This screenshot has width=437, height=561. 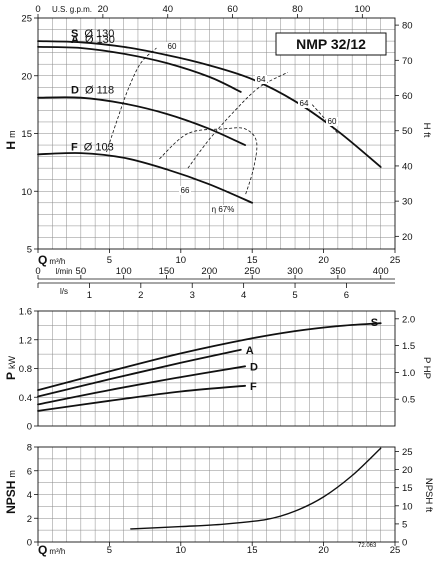 What do you see at coordinates (140, 295) in the screenshot?
I see `ls-tick-label: 2` at bounding box center [140, 295].